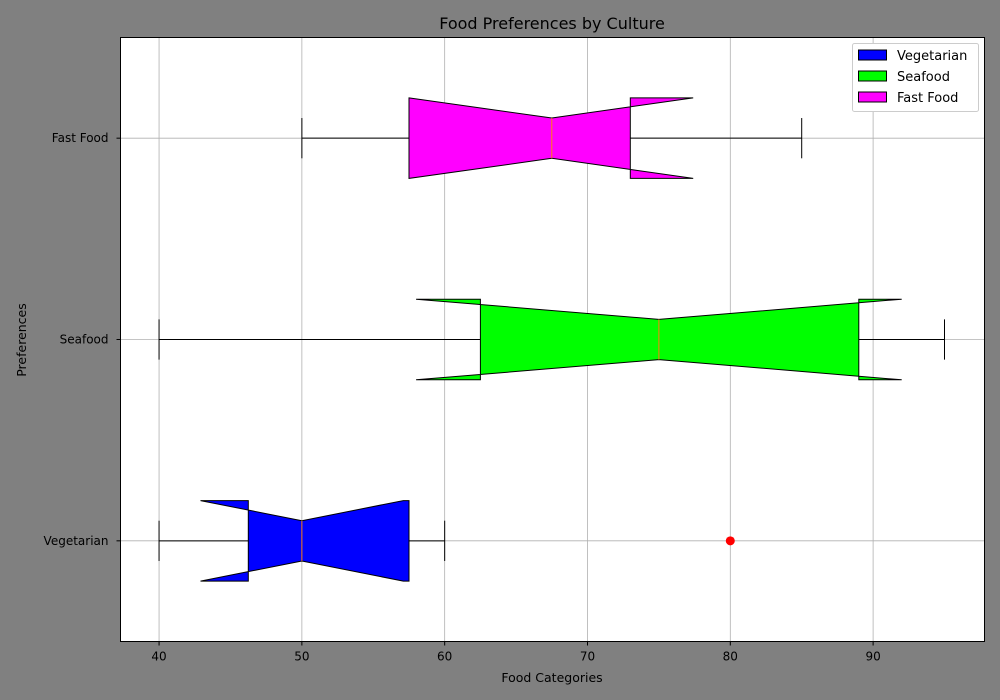  What do you see at coordinates (730, 657) in the screenshot?
I see `x-tick-label: 80` at bounding box center [730, 657].